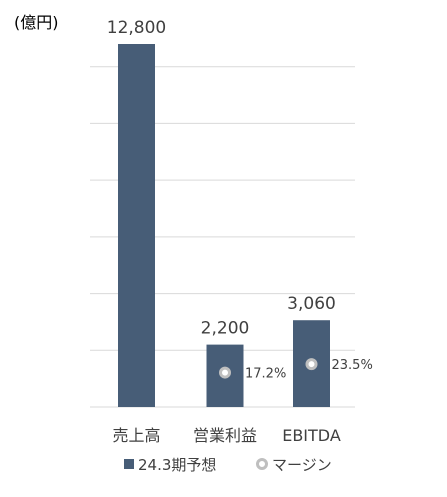 This screenshot has height=497, width=447. What do you see at coordinates (311, 304) in the screenshot?
I see `bar-value-label: 3,060` at bounding box center [311, 304].